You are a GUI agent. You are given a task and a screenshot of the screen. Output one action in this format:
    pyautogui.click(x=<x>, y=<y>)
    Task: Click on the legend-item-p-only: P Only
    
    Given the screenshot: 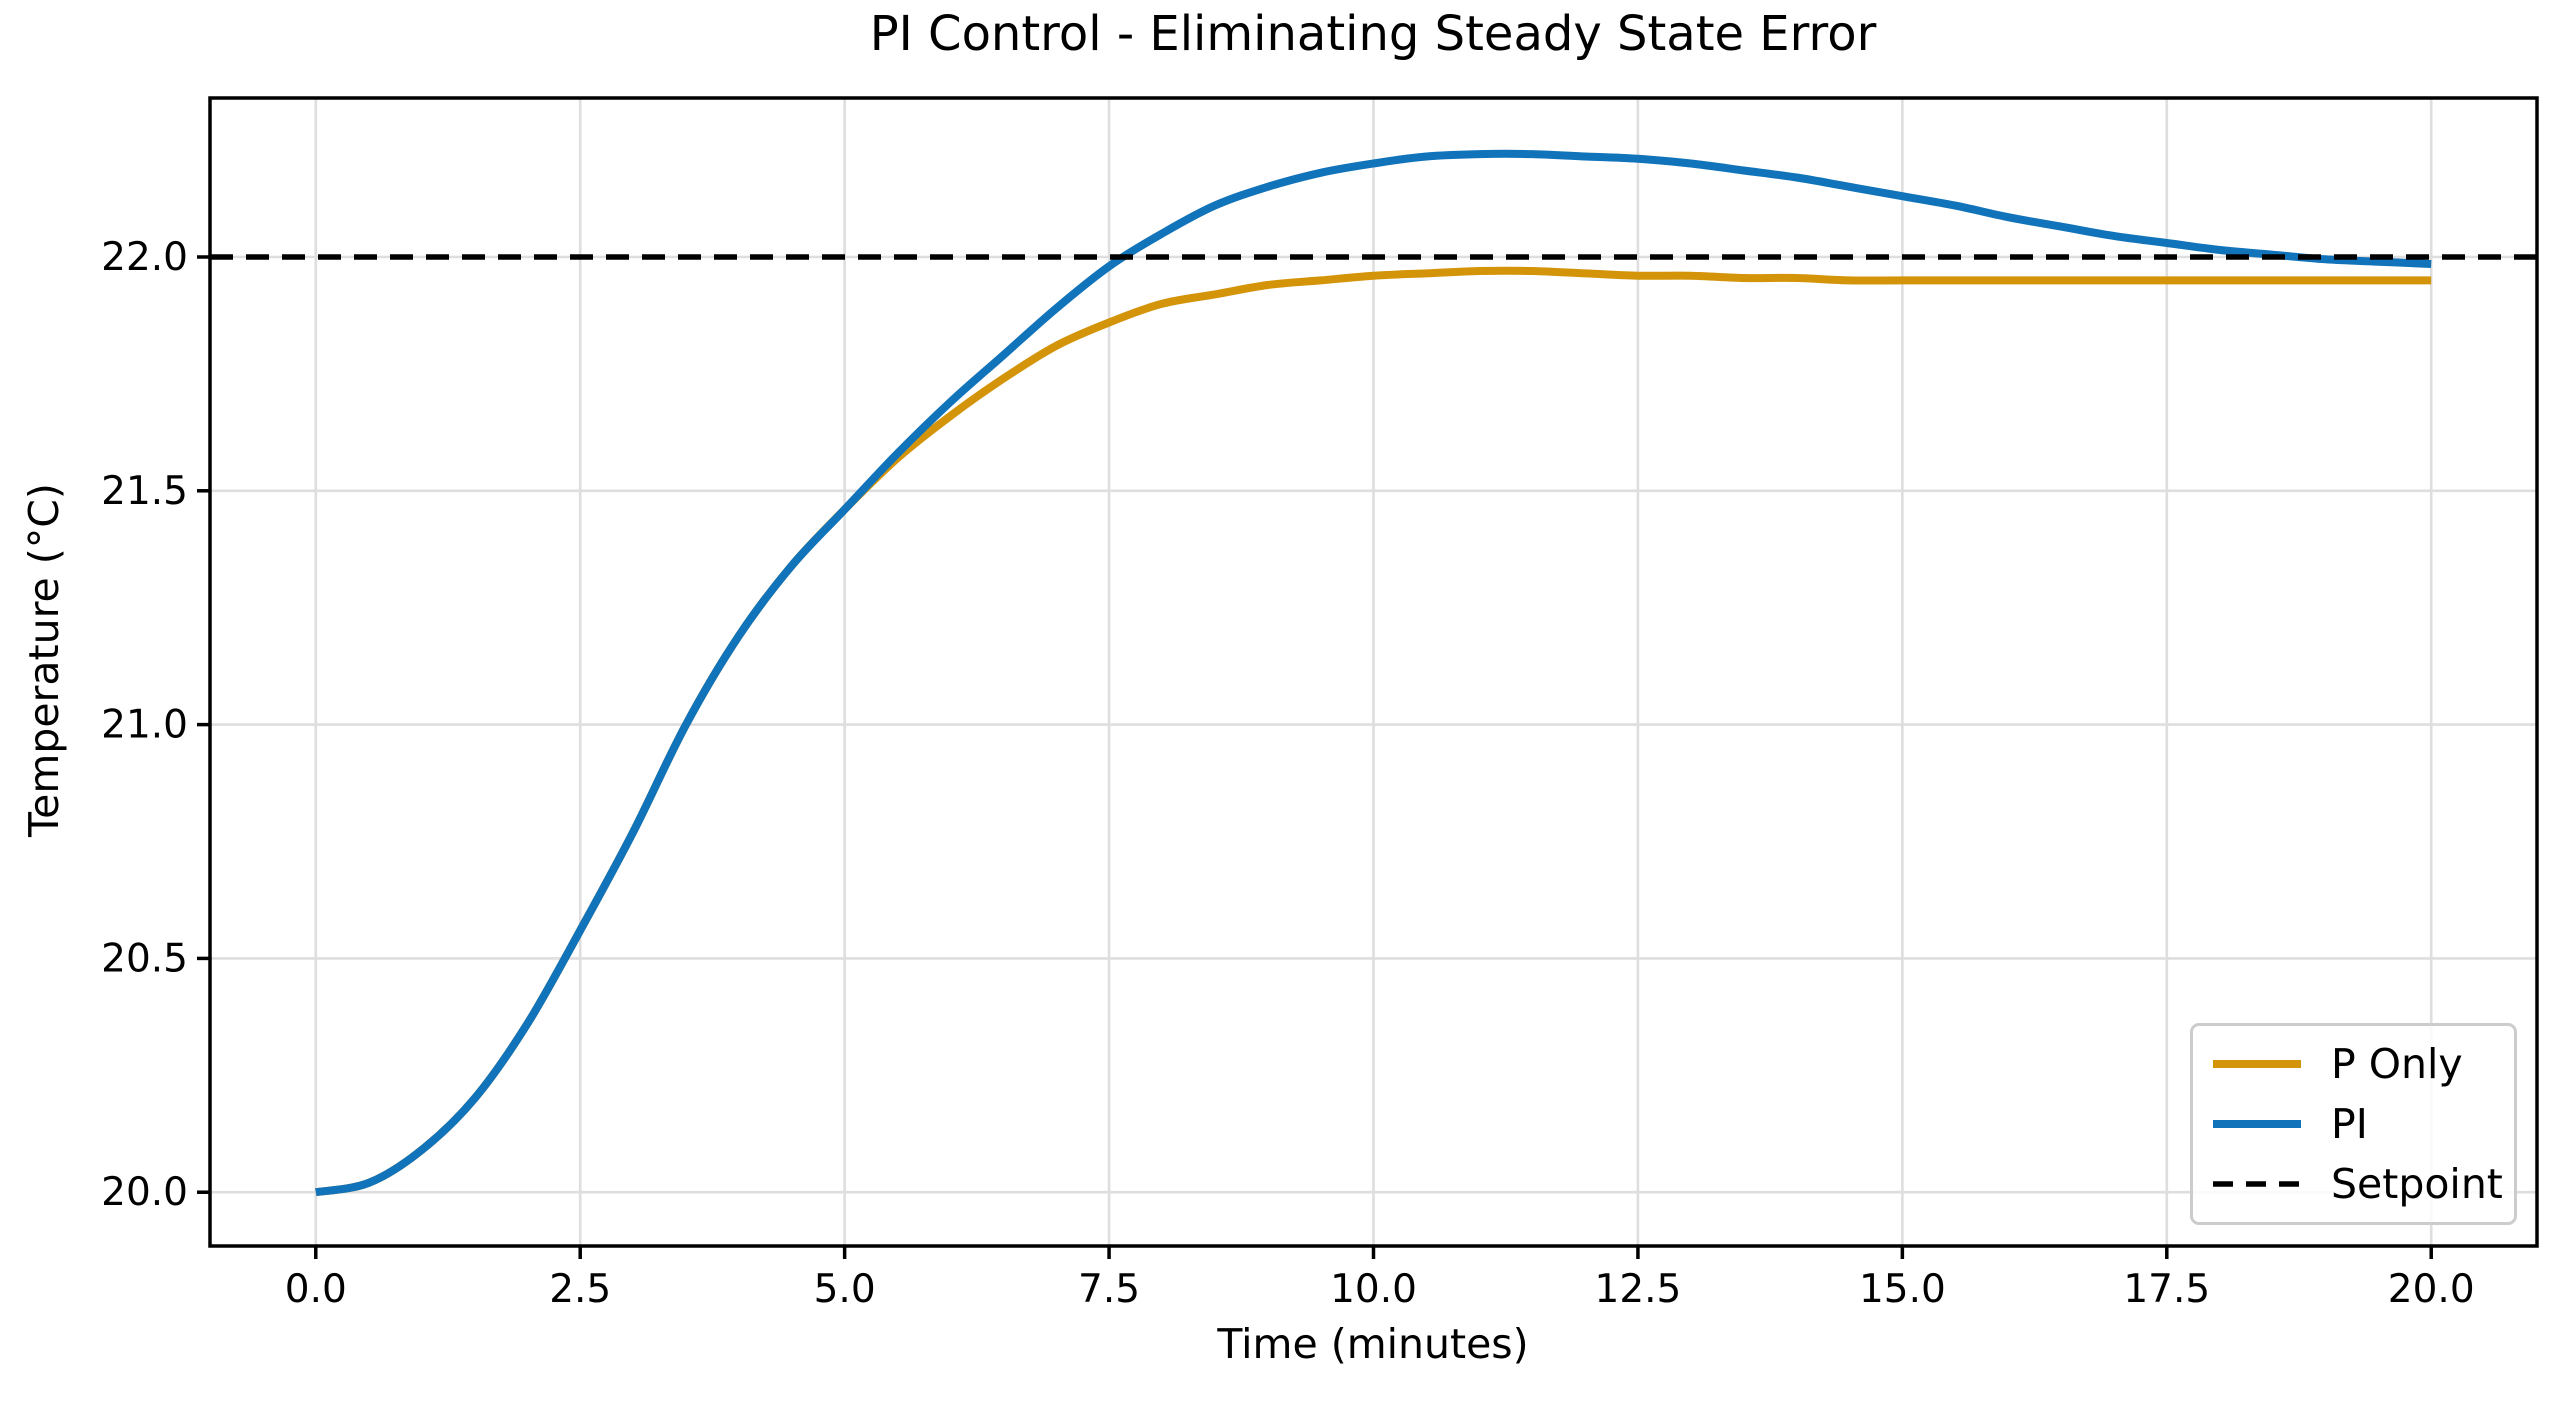 What is the action you would take?
    pyautogui.click(x=2358, y=1063)
    